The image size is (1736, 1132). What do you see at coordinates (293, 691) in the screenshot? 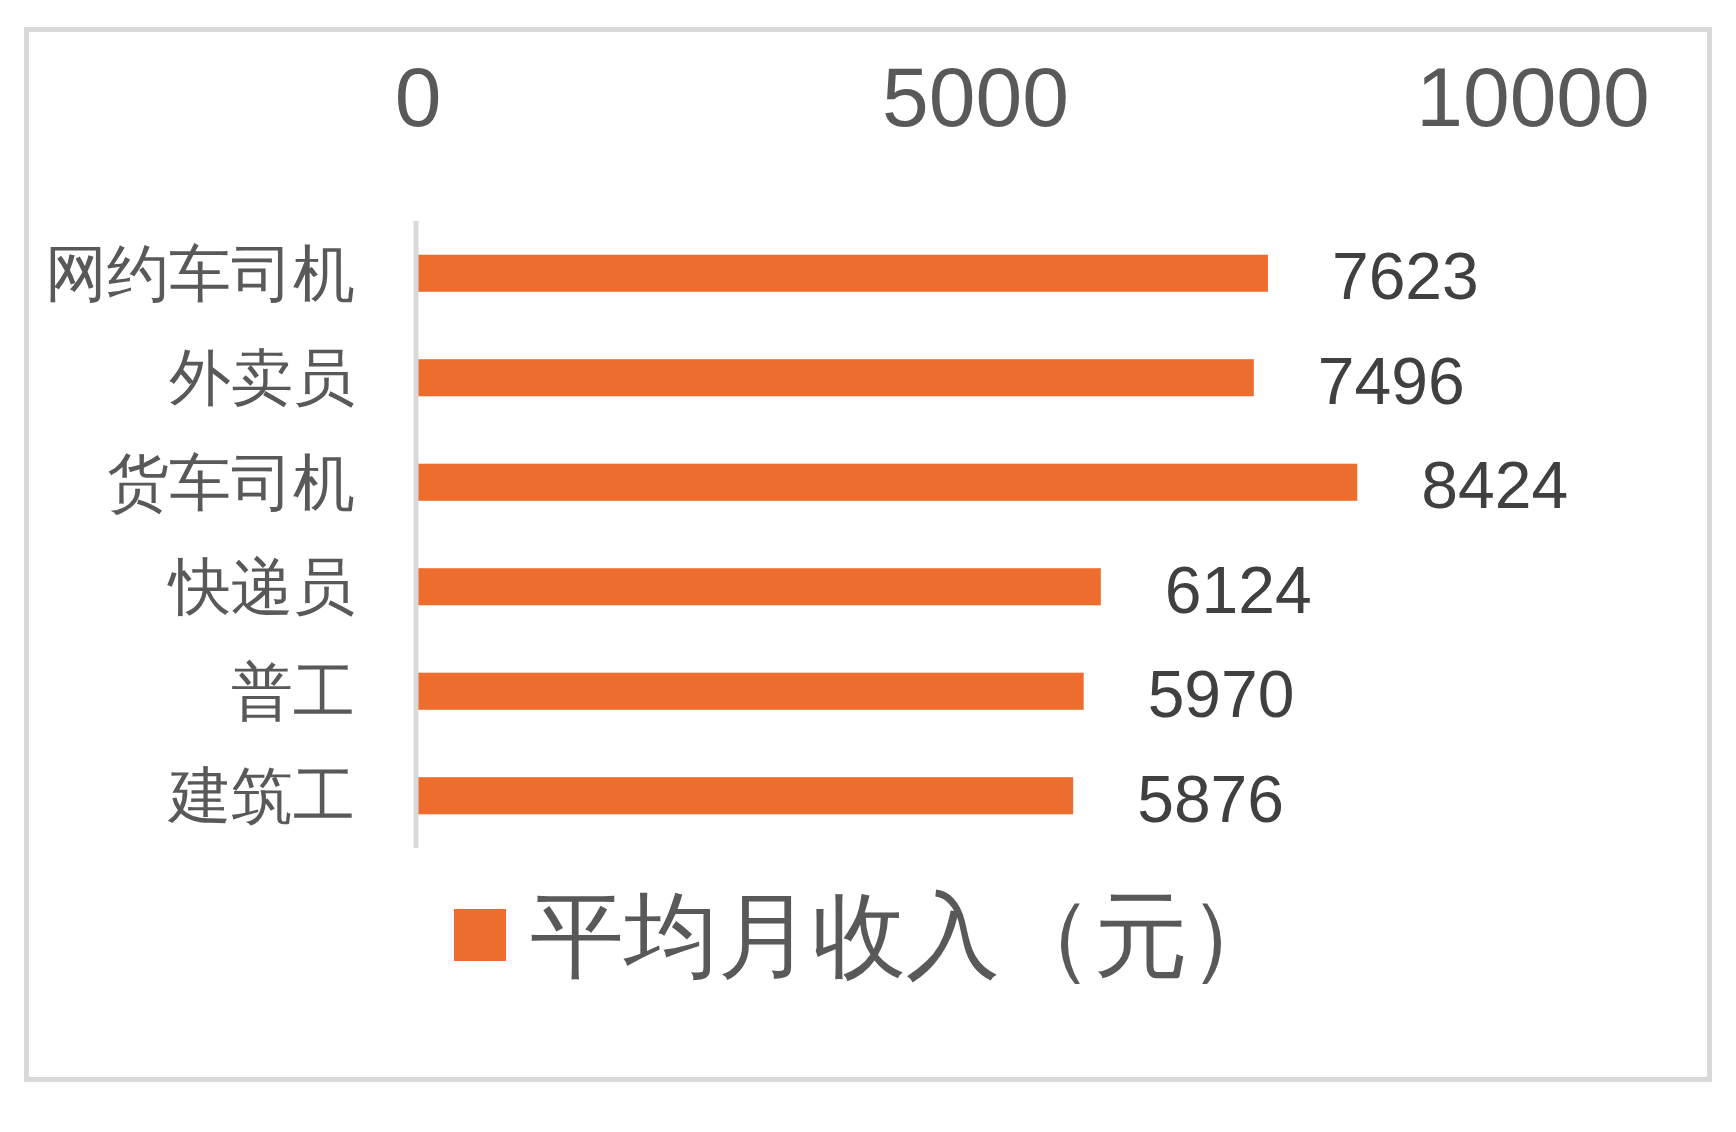
I see `y-tick-label: 普工` at bounding box center [293, 691].